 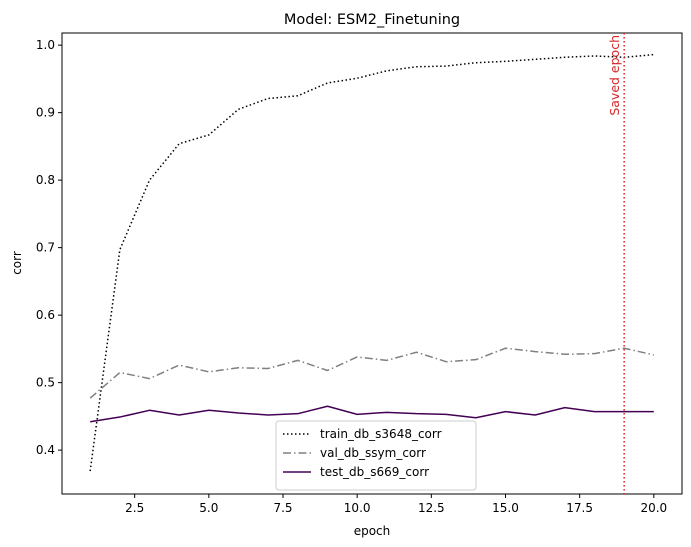 What do you see at coordinates (134, 508) in the screenshot?
I see `x-tick-label: 2.5` at bounding box center [134, 508].